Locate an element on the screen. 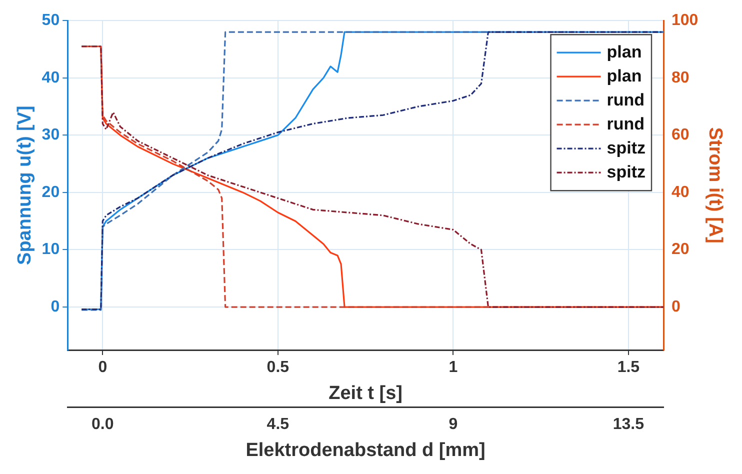 This screenshot has height=474, width=742. y-tick-label: 40 is located at coordinates (51, 77).